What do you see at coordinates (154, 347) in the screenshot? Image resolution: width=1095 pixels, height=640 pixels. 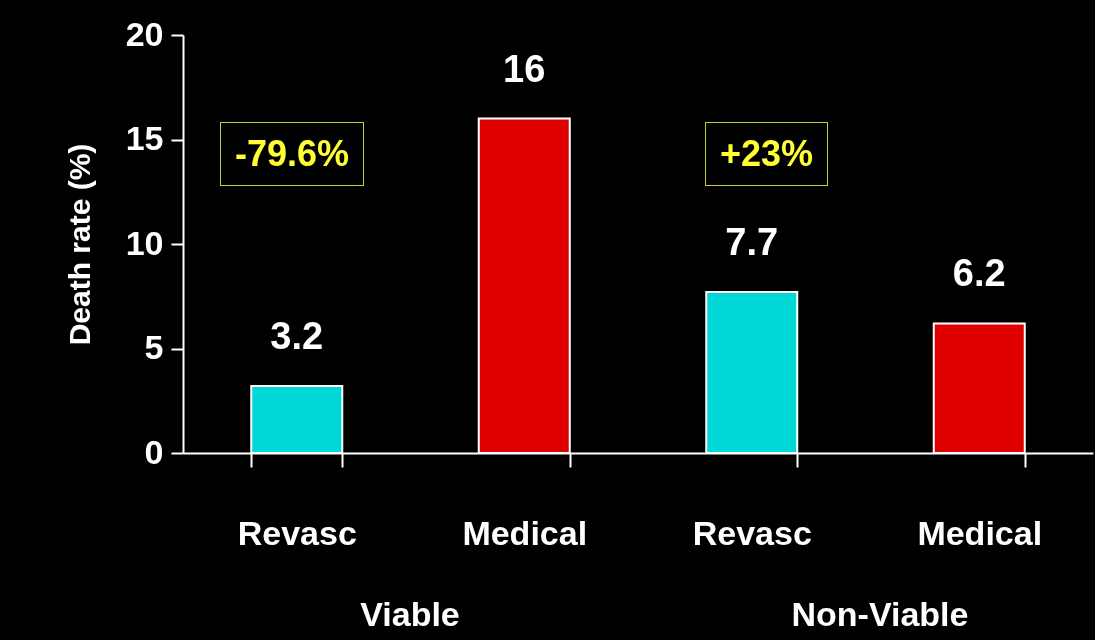 I see `y-tick-label: 5` at bounding box center [154, 347].